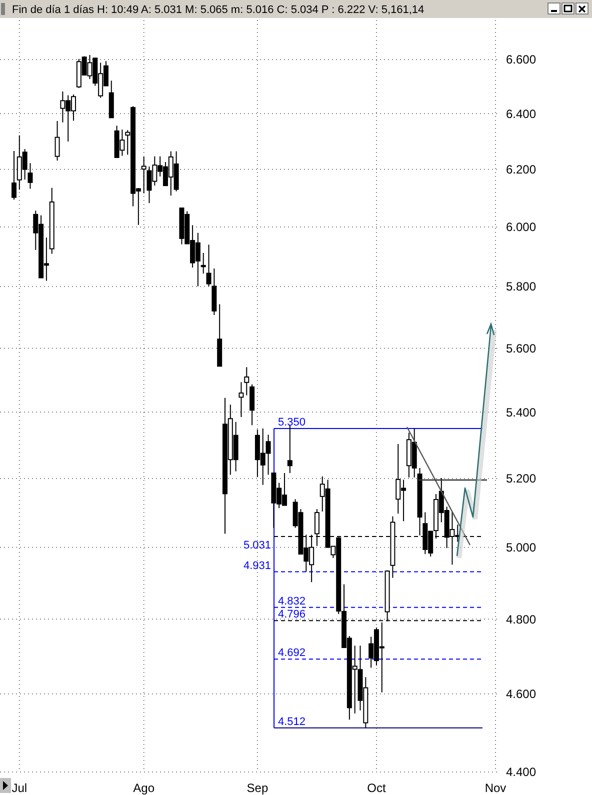  Describe the element at coordinates (218, 10) in the screenshot. I see `chart-title: Fin de día 1 días H: 10:49 A: 5.031 M: 5.065 m: 5.016 C: 5.034 P : 6.222 V: 5,161,14` at that location.